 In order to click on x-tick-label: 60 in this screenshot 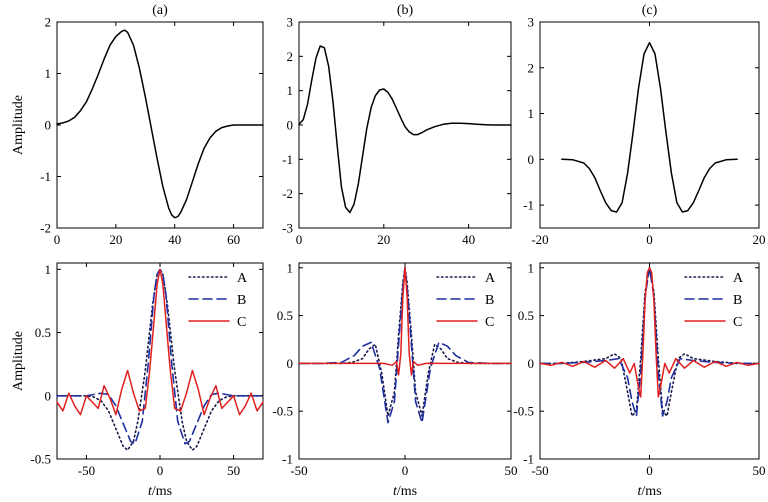, I will do `click(233, 239)`.